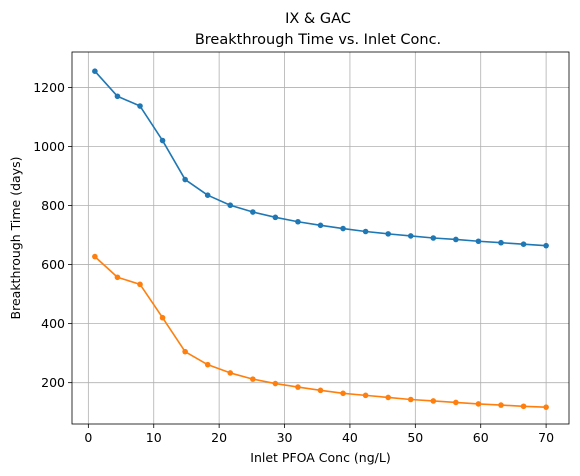 The height and width of the screenshot is (476, 580). I want to click on x-tick-label: 60, so click(481, 437).